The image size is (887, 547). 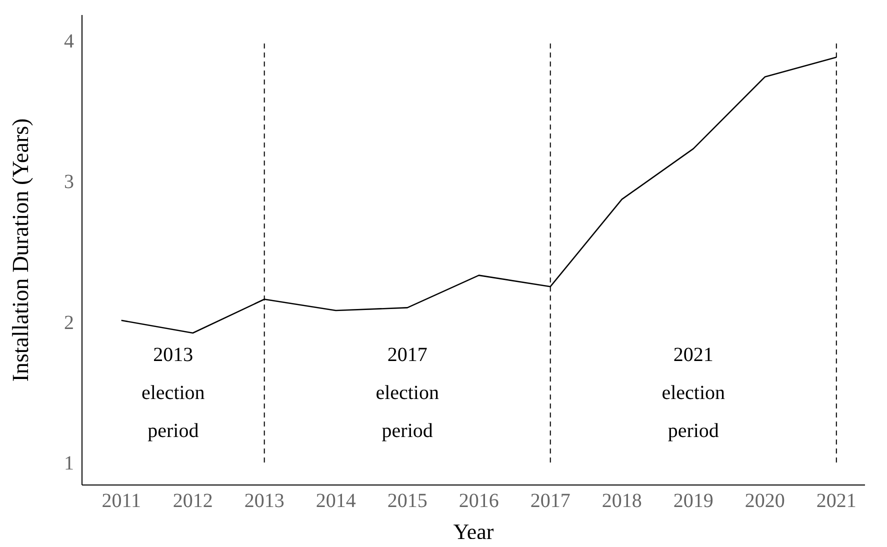 What do you see at coordinates (694, 393) in the screenshot?
I see `annotation: 2021 election period` at bounding box center [694, 393].